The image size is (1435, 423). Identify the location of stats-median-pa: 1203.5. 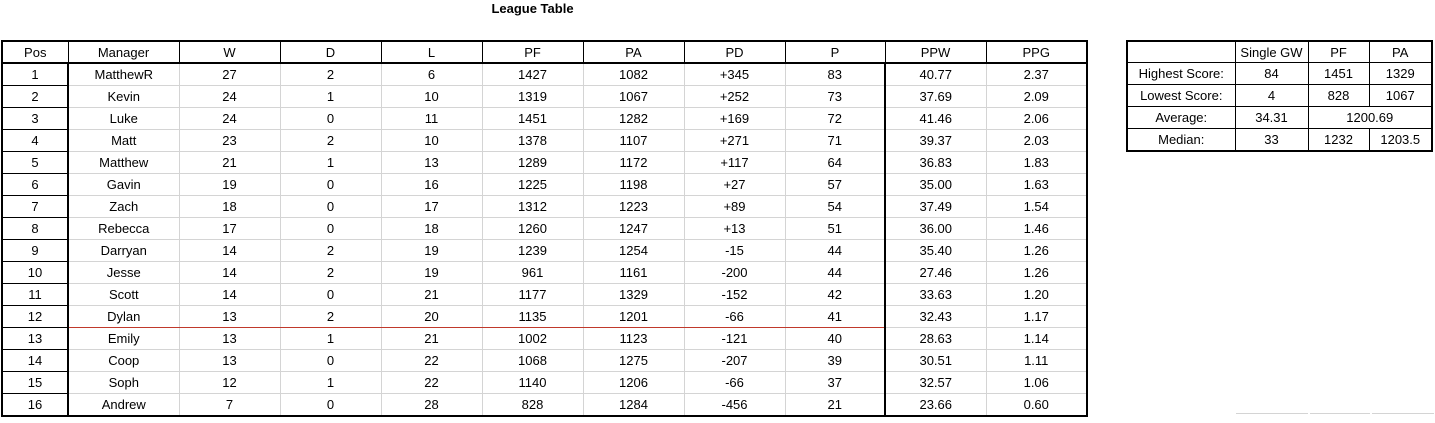
(1400, 140).